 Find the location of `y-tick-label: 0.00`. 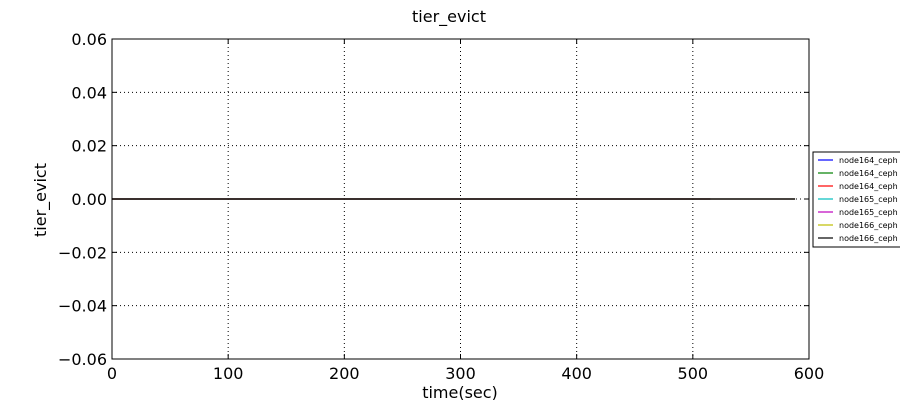

y-tick-label: 0.00 is located at coordinates (89, 199).